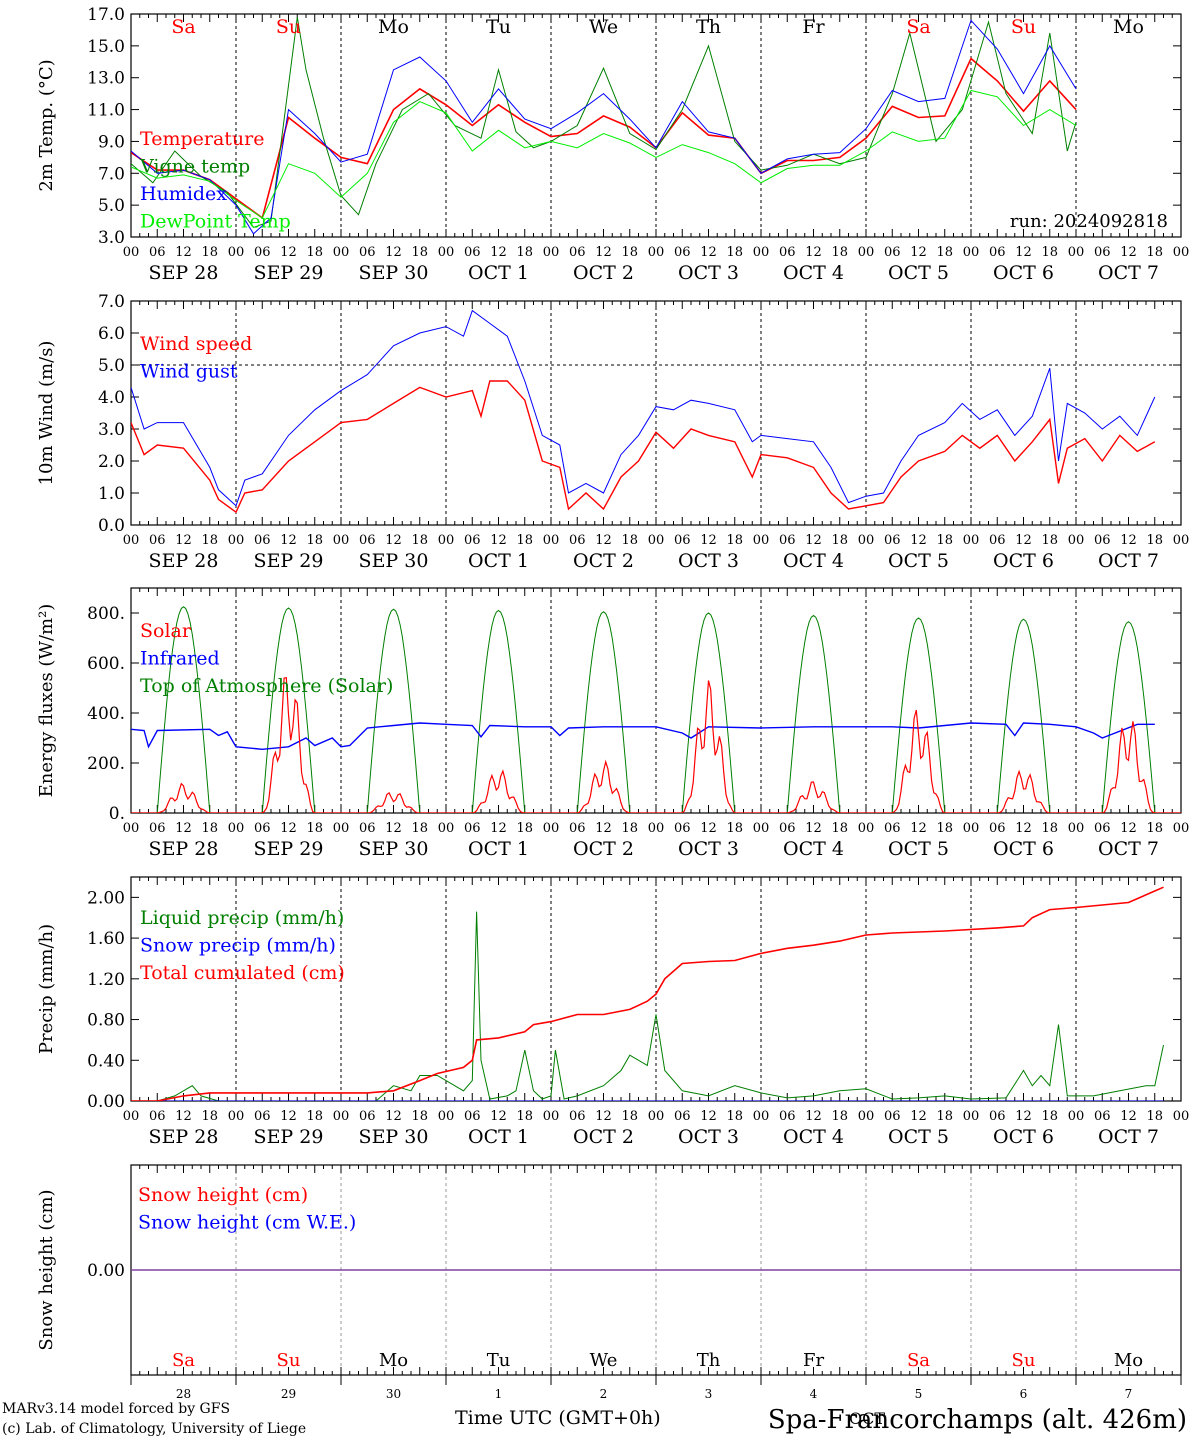  Describe the element at coordinates (242, 918) in the screenshot. I see `legend-entry: Liquid precip (mm/h)` at that location.